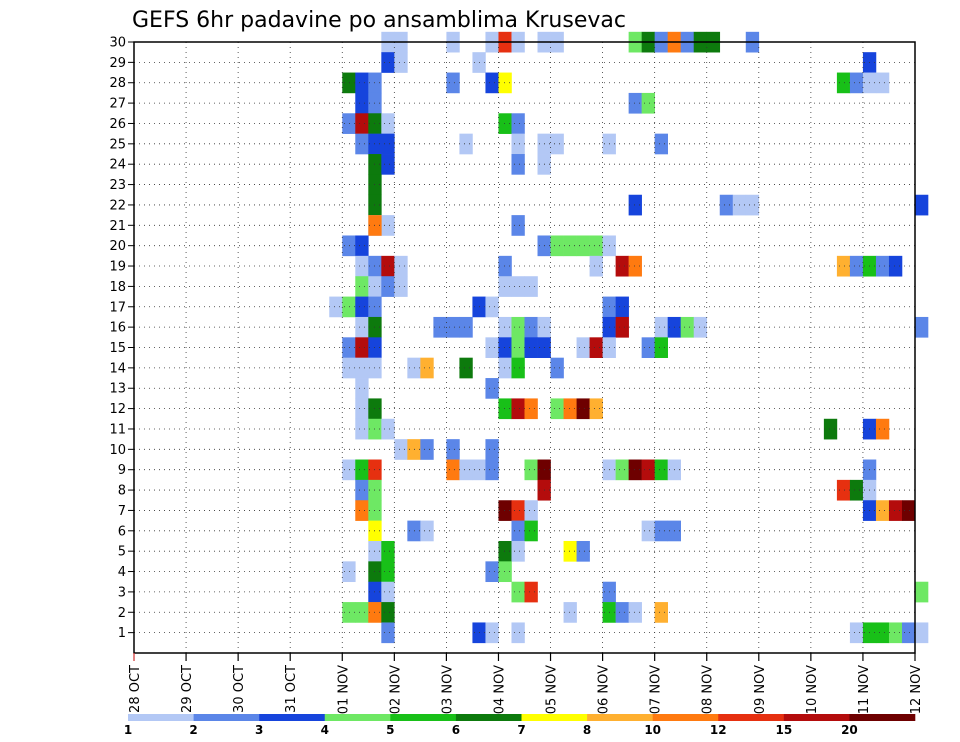  I want to click on y-tick-label: 6, so click(122, 531).